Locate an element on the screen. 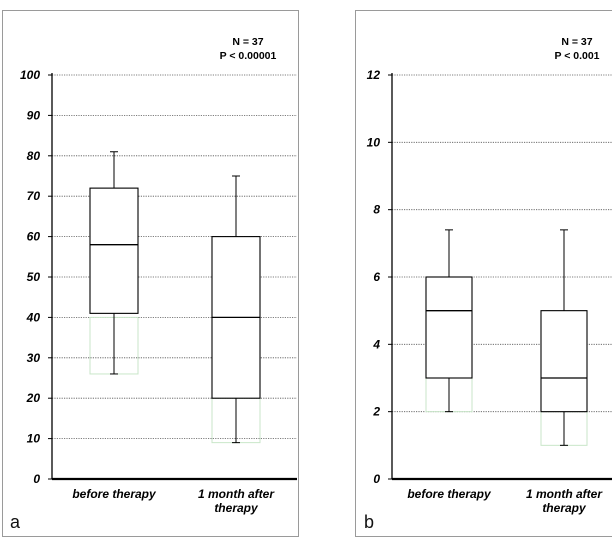 The width and height of the screenshot is (612, 538). y-tick-label: 20 is located at coordinates (33, 398).